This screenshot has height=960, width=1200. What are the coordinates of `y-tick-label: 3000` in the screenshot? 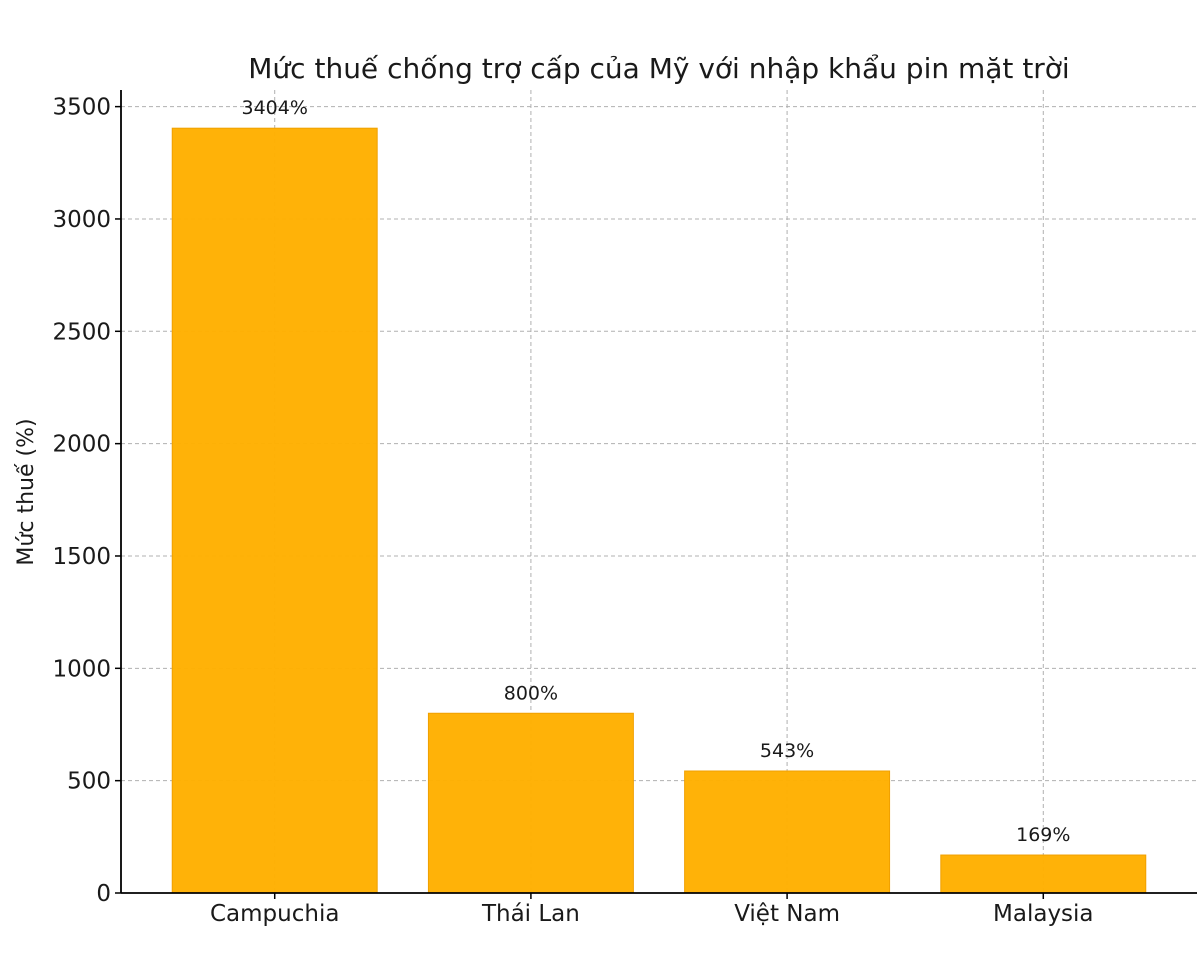 It's located at (81, 220).